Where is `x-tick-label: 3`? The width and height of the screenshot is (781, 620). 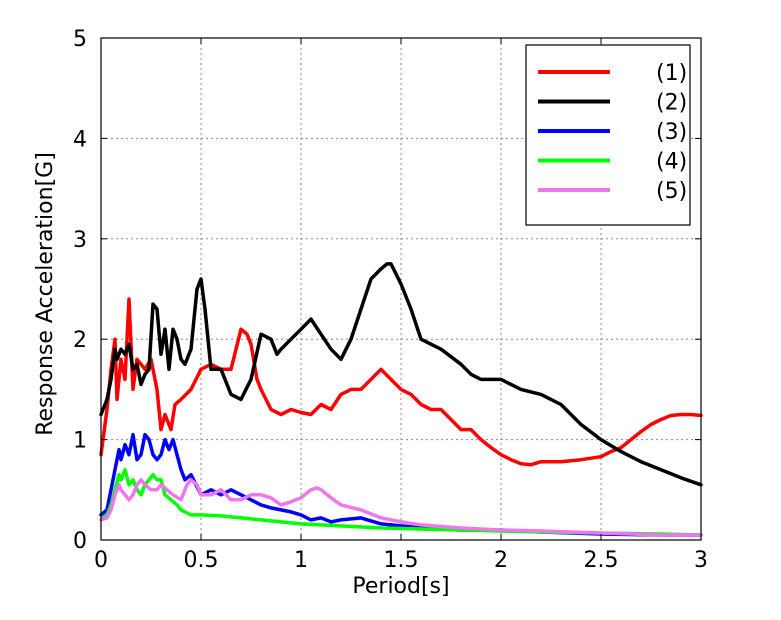 x-tick-label: 3 is located at coordinates (701, 560).